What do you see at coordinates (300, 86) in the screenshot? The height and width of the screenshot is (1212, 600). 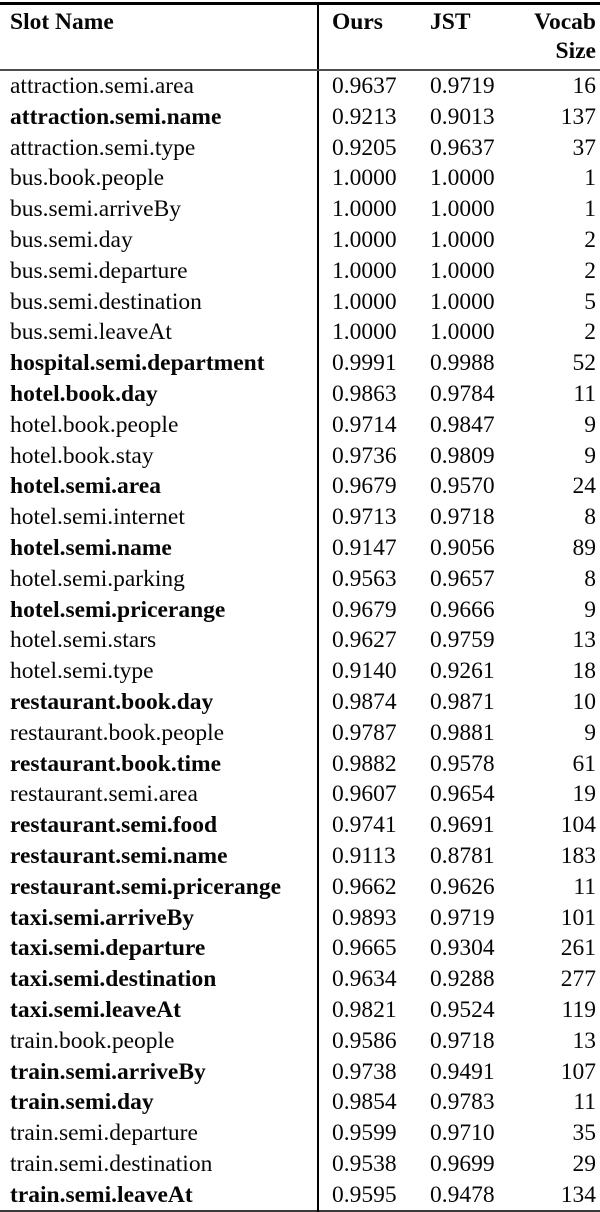 I see `table-row: attraction.semi.area 0.9637 0.9719 16` at bounding box center [300, 86].